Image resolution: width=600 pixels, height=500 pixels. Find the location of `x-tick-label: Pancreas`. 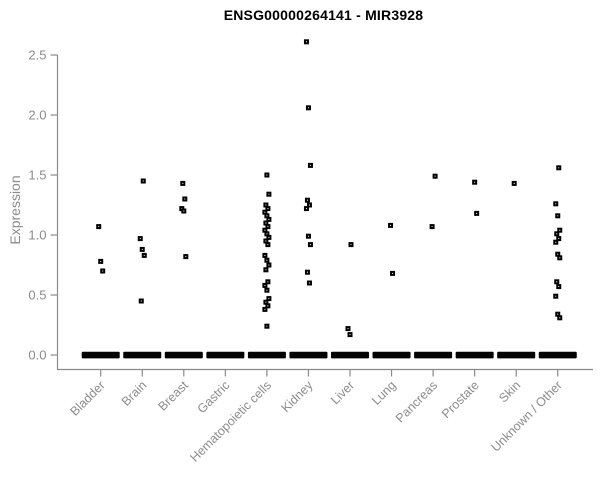

x-tick-label: Pancreas is located at coordinates (416, 401).